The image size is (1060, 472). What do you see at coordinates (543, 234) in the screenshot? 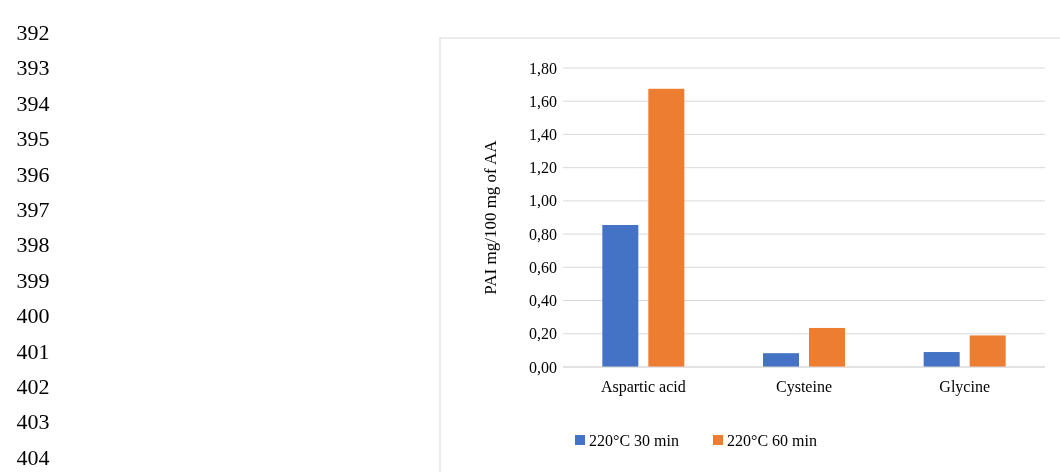
I see `y-tick-label: 0,80` at bounding box center [543, 234].